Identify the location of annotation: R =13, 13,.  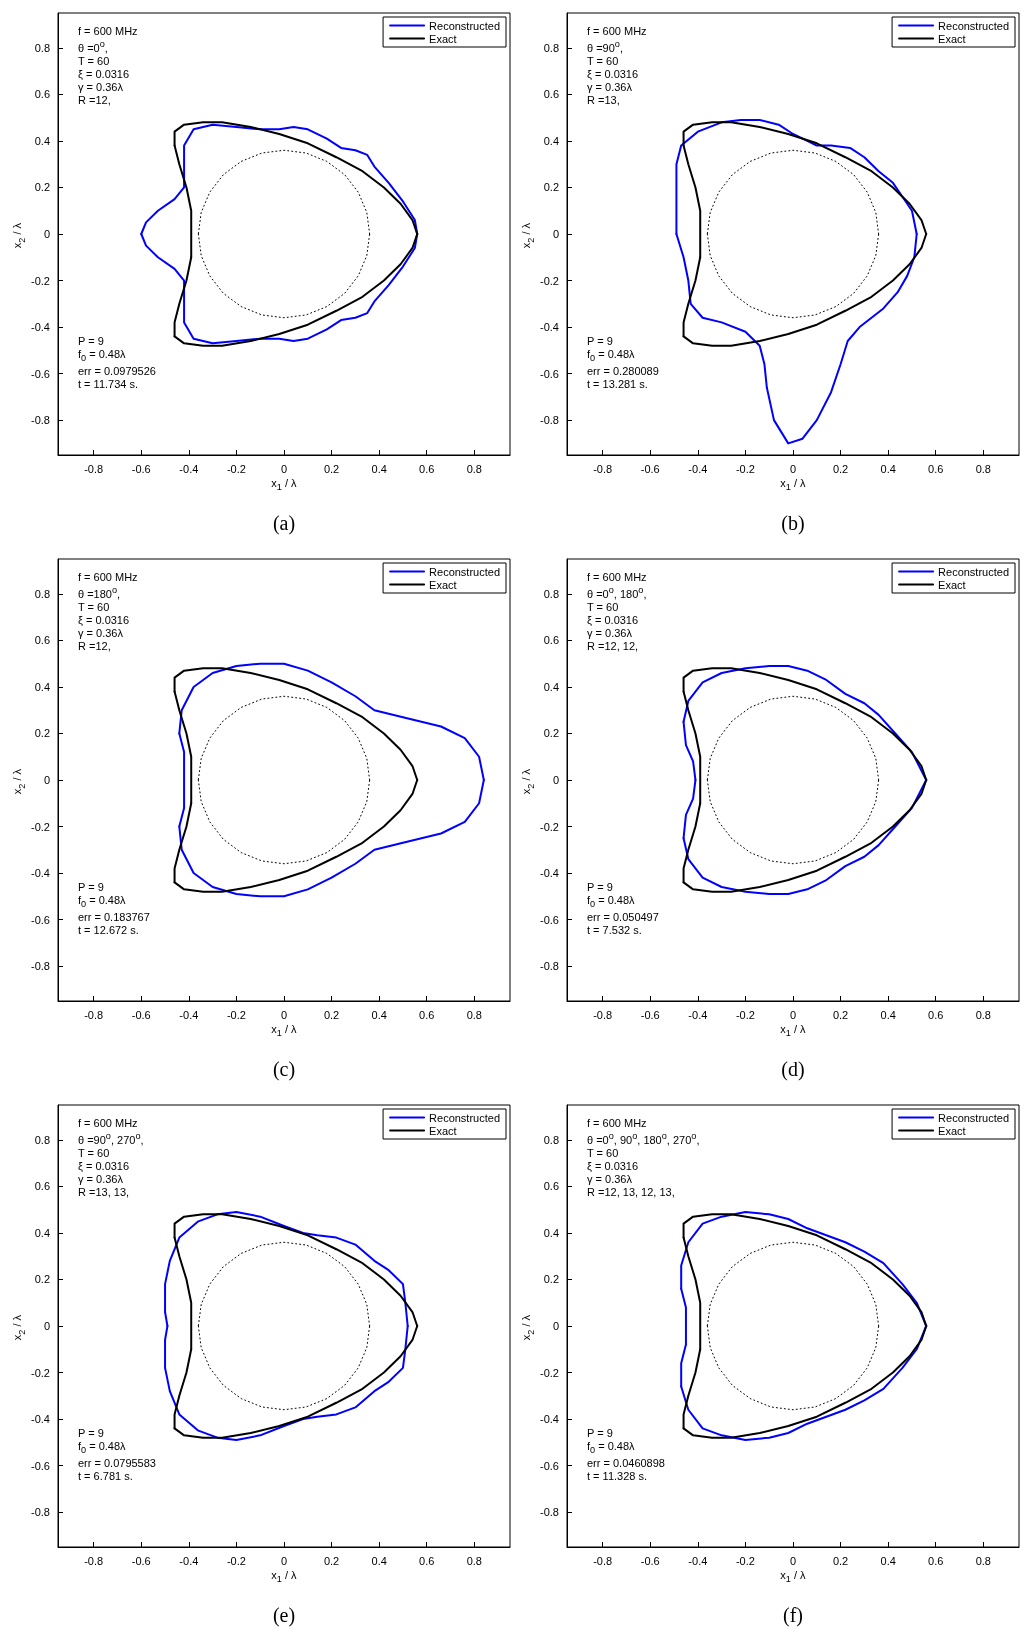
(104, 1192).